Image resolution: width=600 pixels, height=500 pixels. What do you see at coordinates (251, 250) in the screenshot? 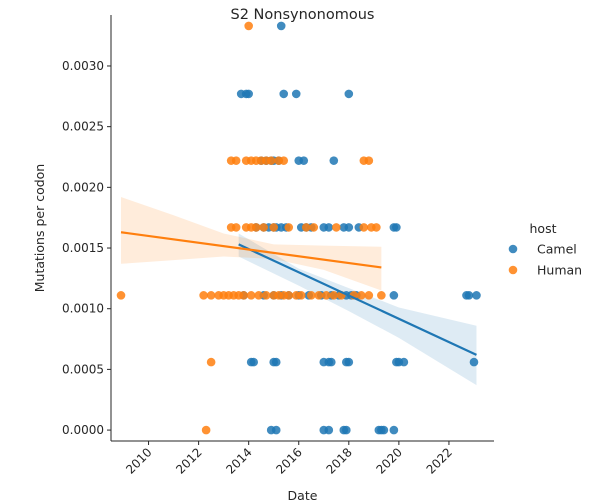
I see `regression-line-human` at bounding box center [251, 250].